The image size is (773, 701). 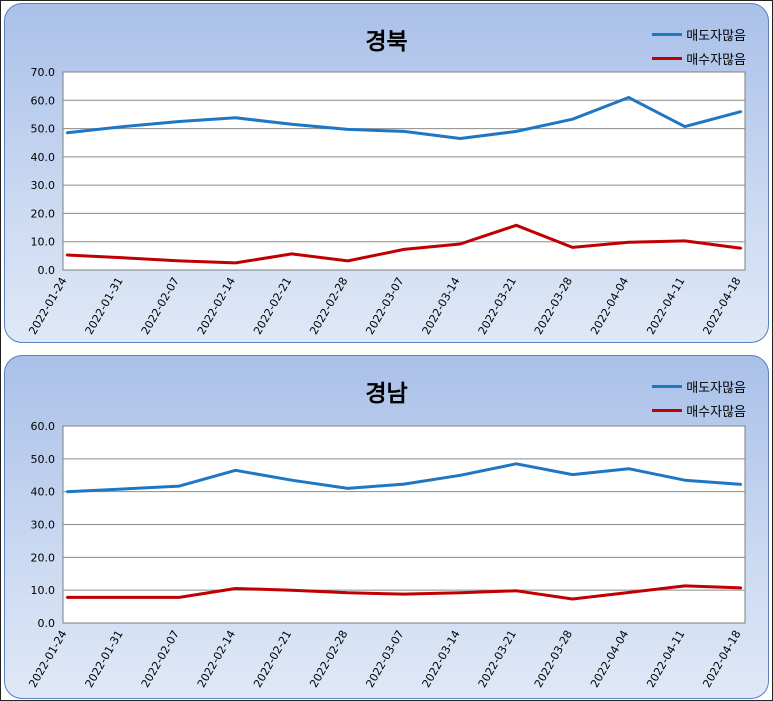 What do you see at coordinates (553, 306) in the screenshot?
I see `x-tick-label: 2022-03-28` at bounding box center [553, 306].